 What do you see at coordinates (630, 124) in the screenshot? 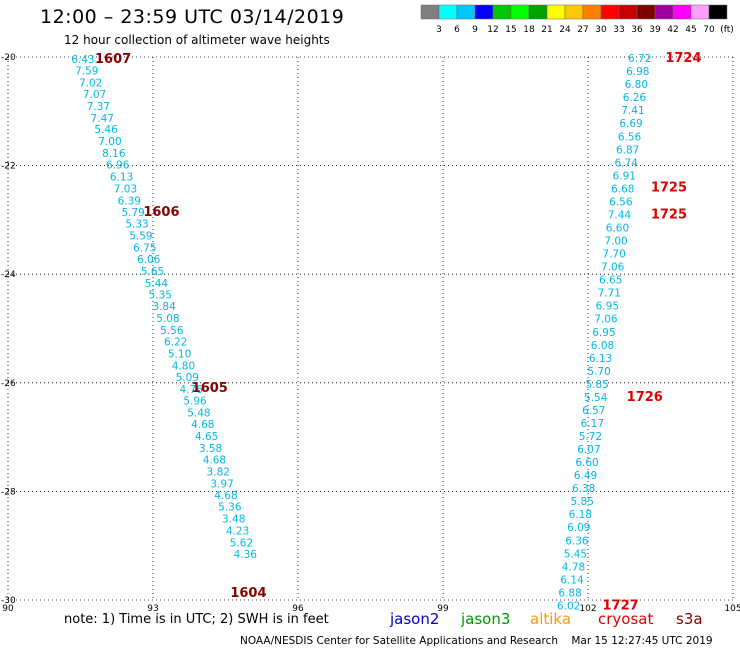
I see `wave-height-value: 6.69` at bounding box center [630, 124].